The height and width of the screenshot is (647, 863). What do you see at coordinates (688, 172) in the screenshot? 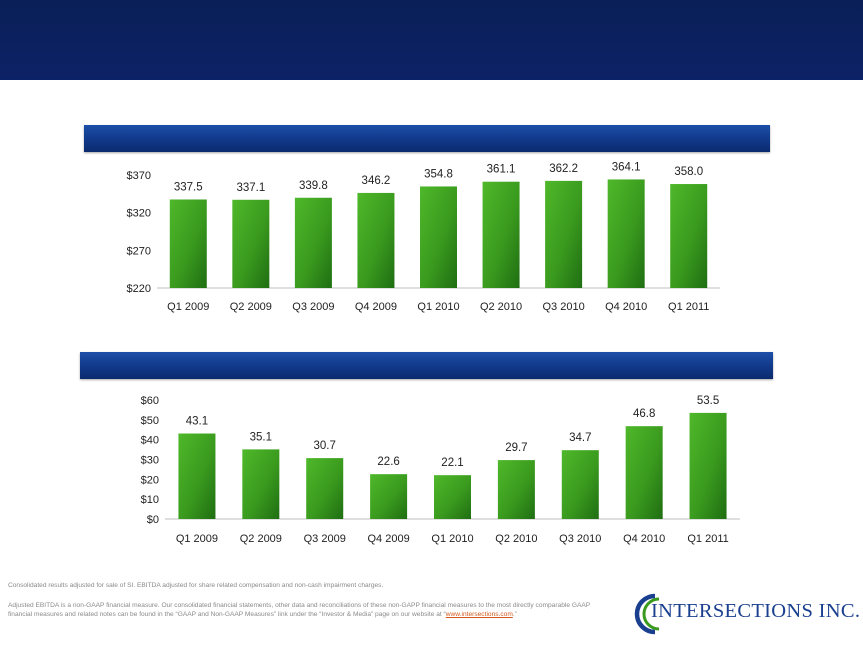
I see `data-label: 358.0` at bounding box center [688, 172].